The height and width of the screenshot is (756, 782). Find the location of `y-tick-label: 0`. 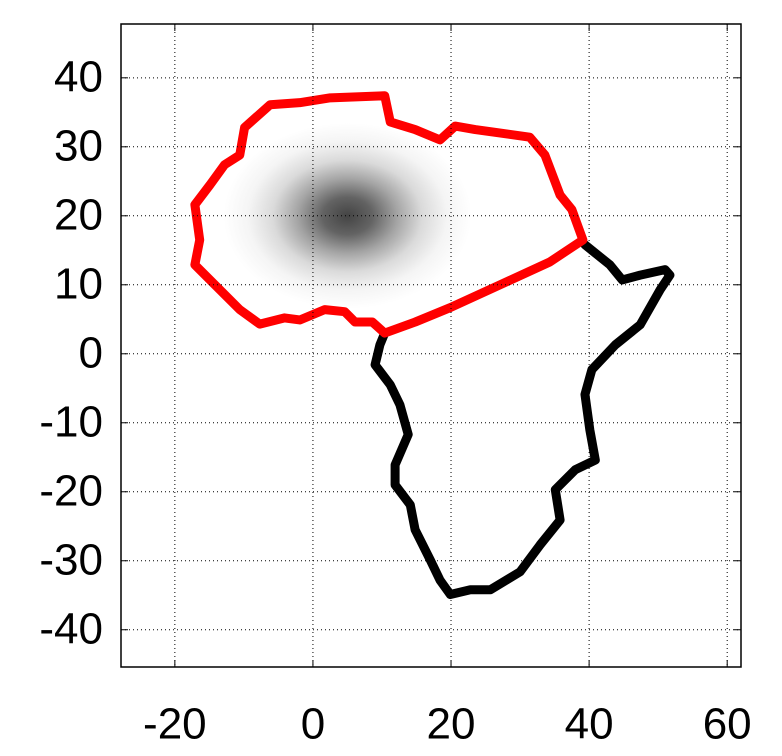

y-tick-label: 0 is located at coordinates (91, 352).